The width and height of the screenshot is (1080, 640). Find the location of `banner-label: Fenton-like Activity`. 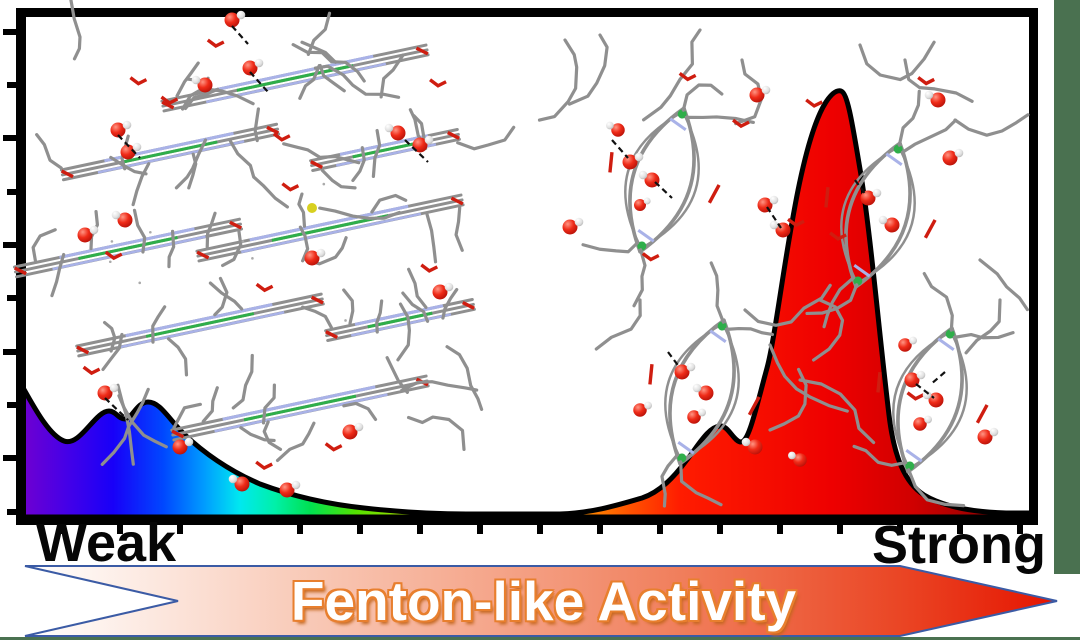

banner-label: Fenton-like Activity is located at coordinates (543, 601).